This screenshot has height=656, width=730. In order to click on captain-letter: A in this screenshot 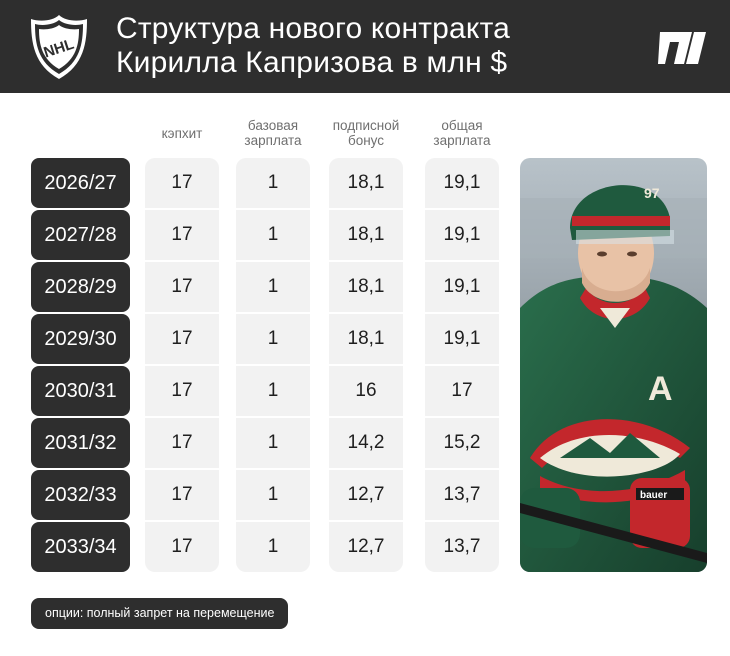, I will do `click(660, 389)`.